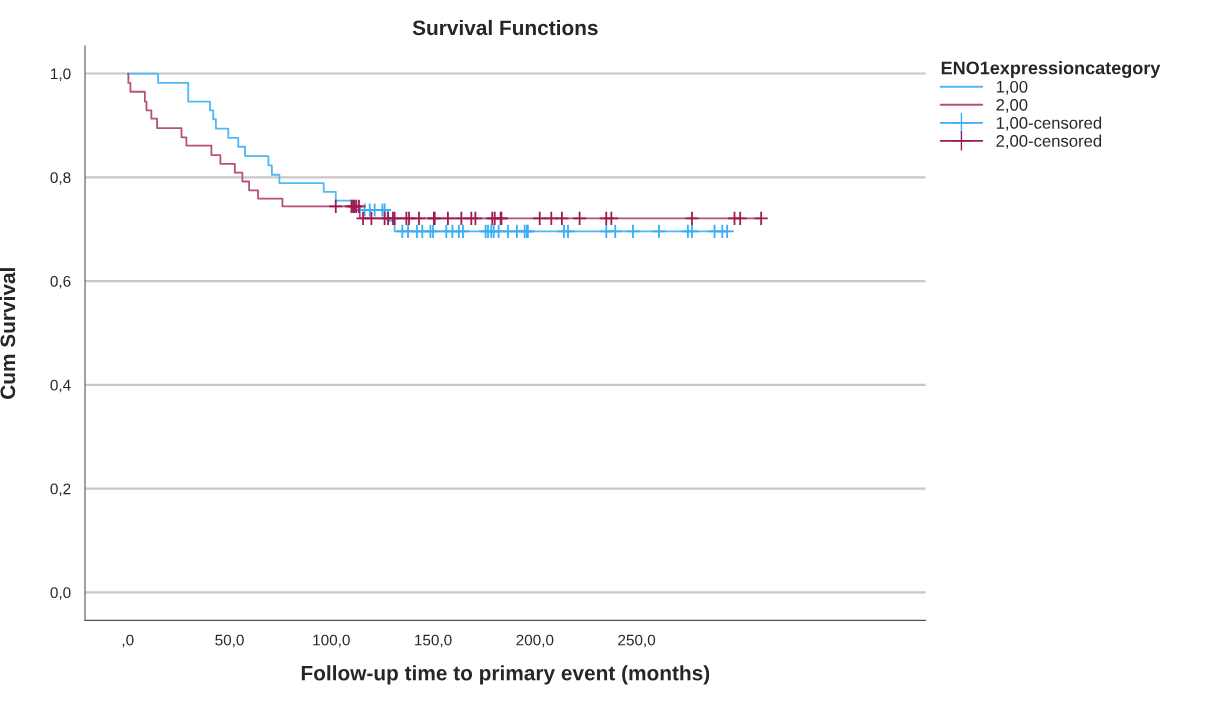  What do you see at coordinates (1049, 141) in the screenshot?
I see `legend-label: 2,00-censored` at bounding box center [1049, 141].